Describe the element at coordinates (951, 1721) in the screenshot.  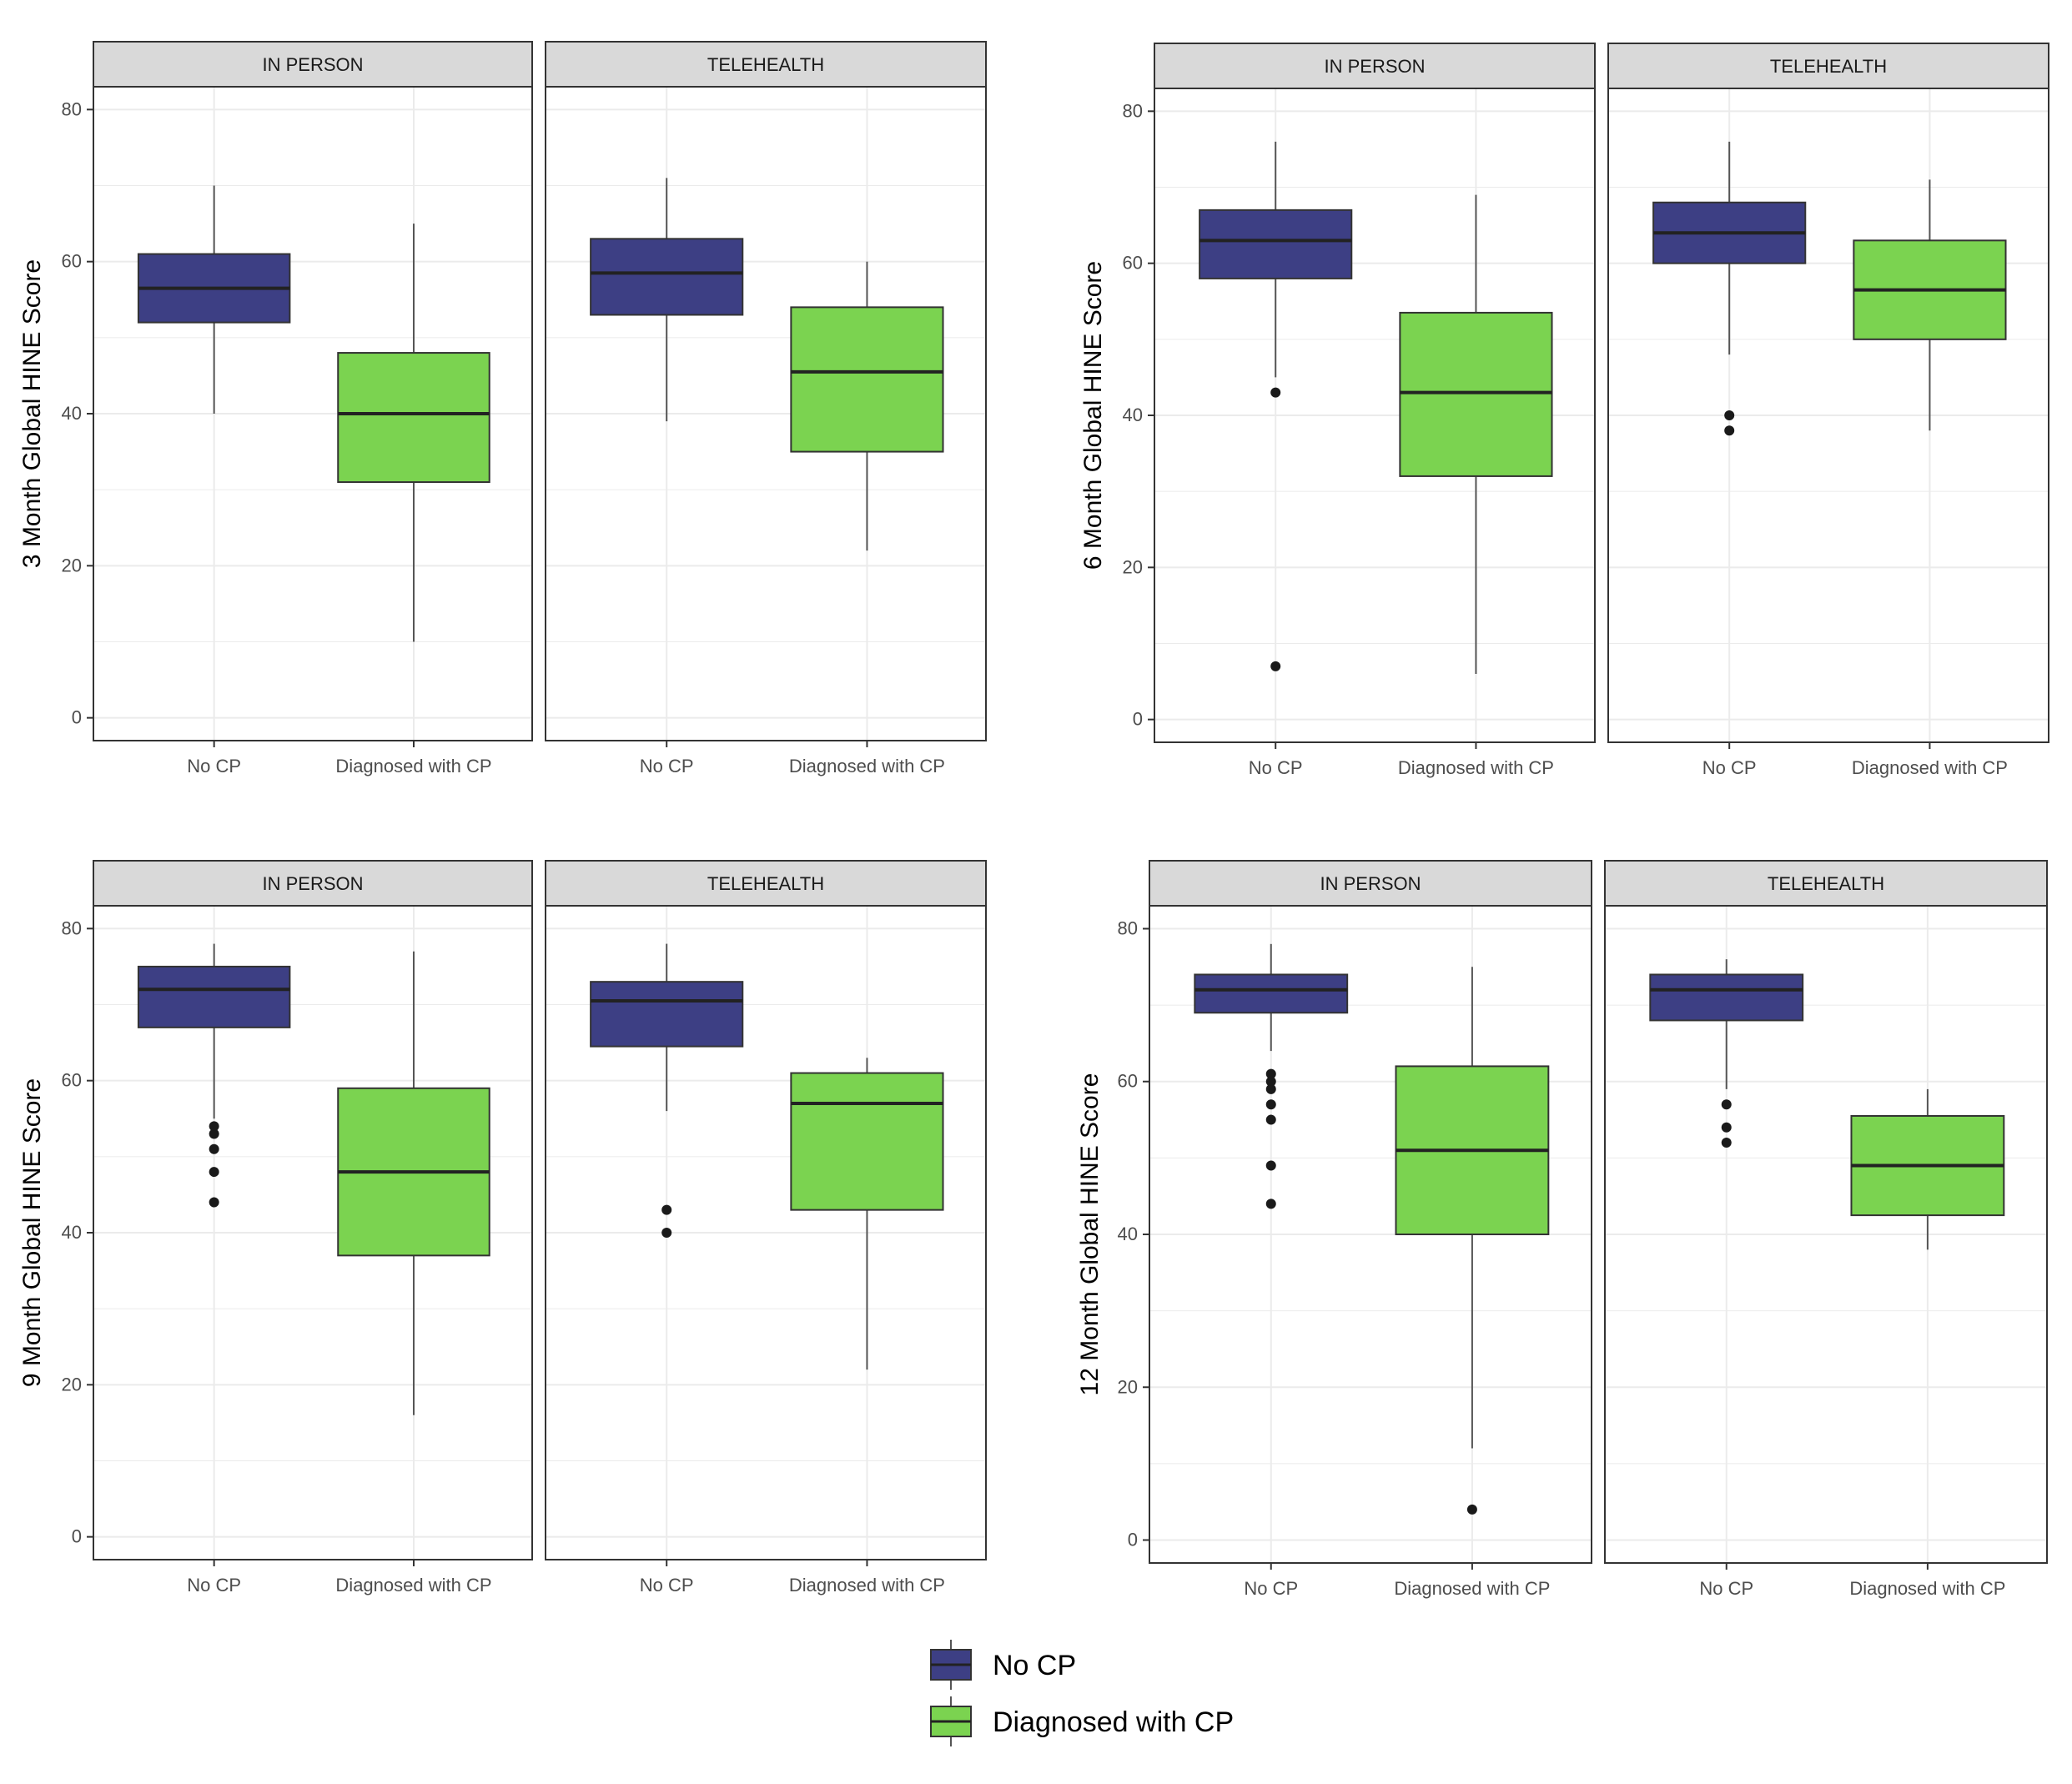
I see `legend-key` at that location.